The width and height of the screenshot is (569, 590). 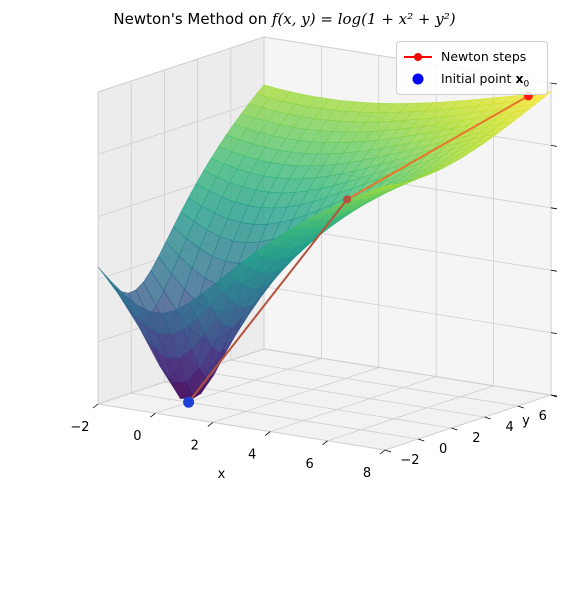 What do you see at coordinates (189, 402) in the screenshot?
I see `initial-point-marker` at bounding box center [189, 402].